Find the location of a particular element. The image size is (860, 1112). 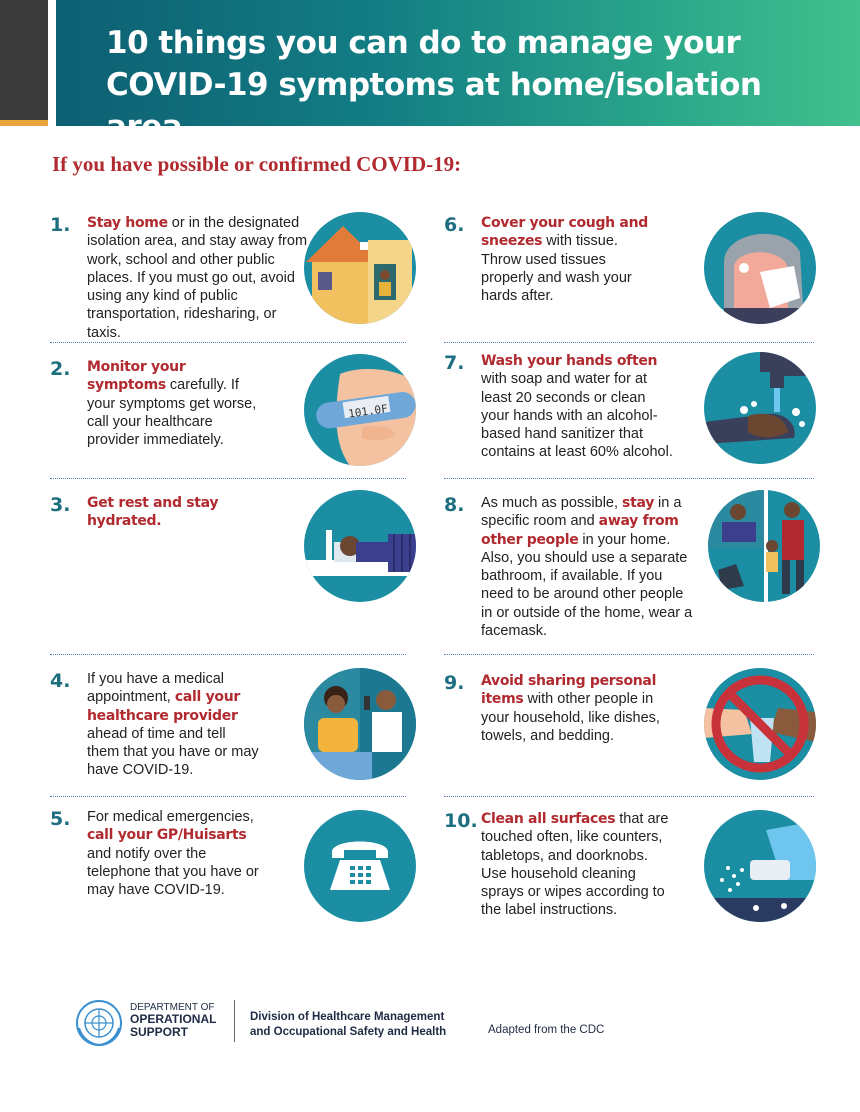

tip-body: For medical emergencies, is located at coordinates (170, 817).